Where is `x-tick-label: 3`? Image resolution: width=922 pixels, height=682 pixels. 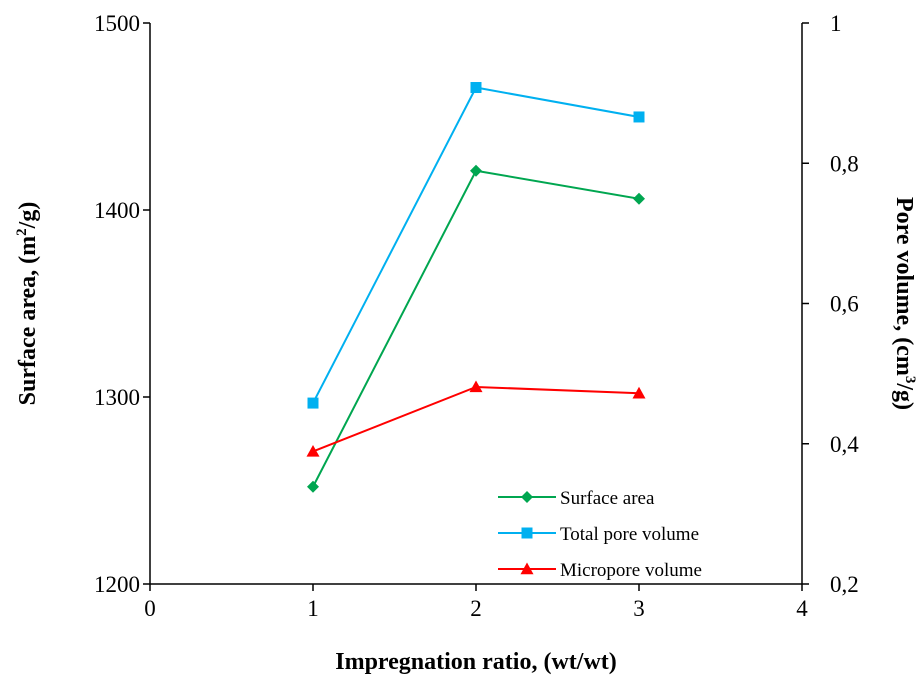 x-tick-label: 3 is located at coordinates (639, 608).